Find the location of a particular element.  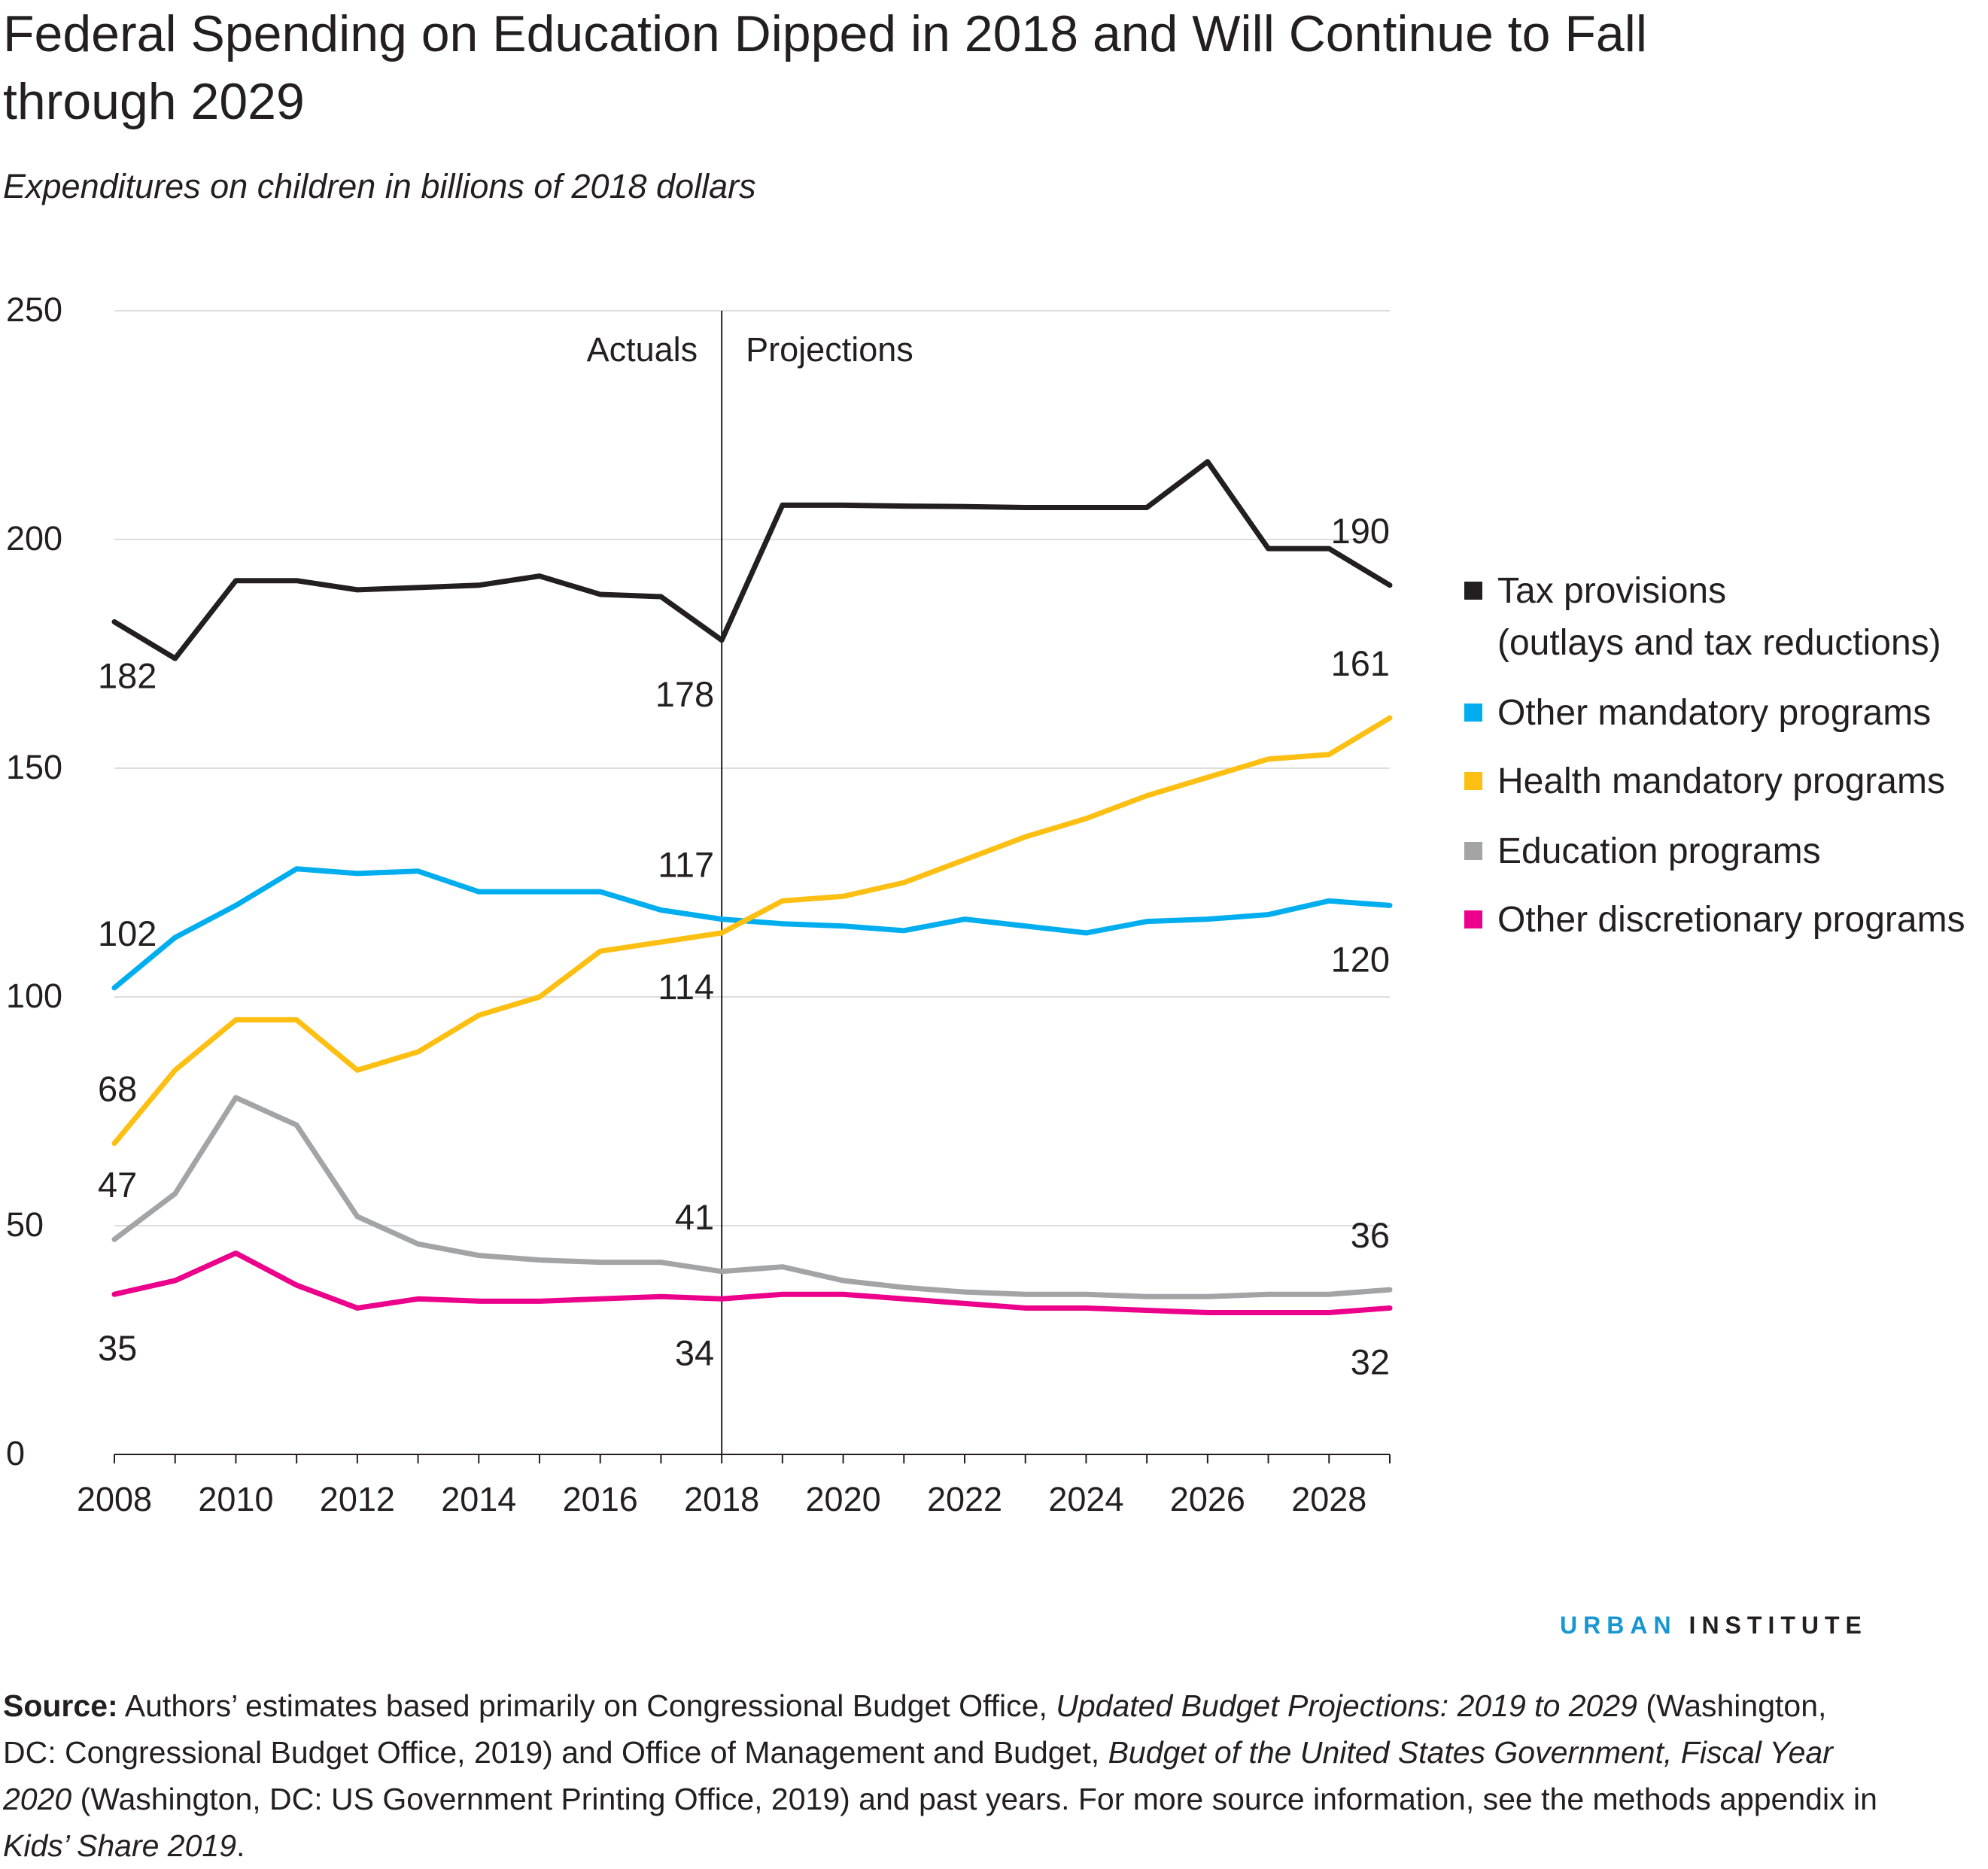

x-tick-label: 2010 is located at coordinates (235, 1499).